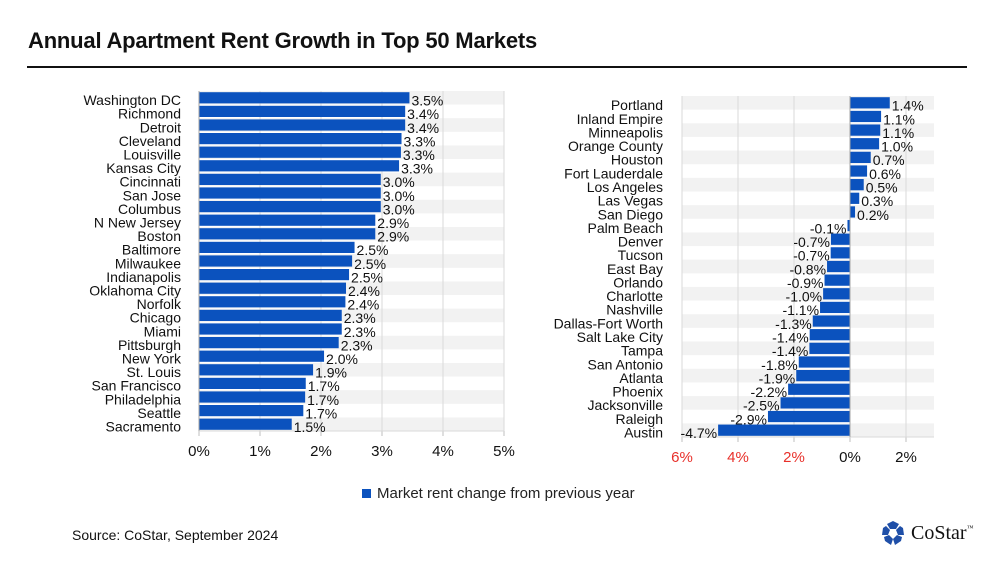 The height and width of the screenshot is (562, 1000). I want to click on category-label: Dallas-Fort Worth, so click(608, 323).